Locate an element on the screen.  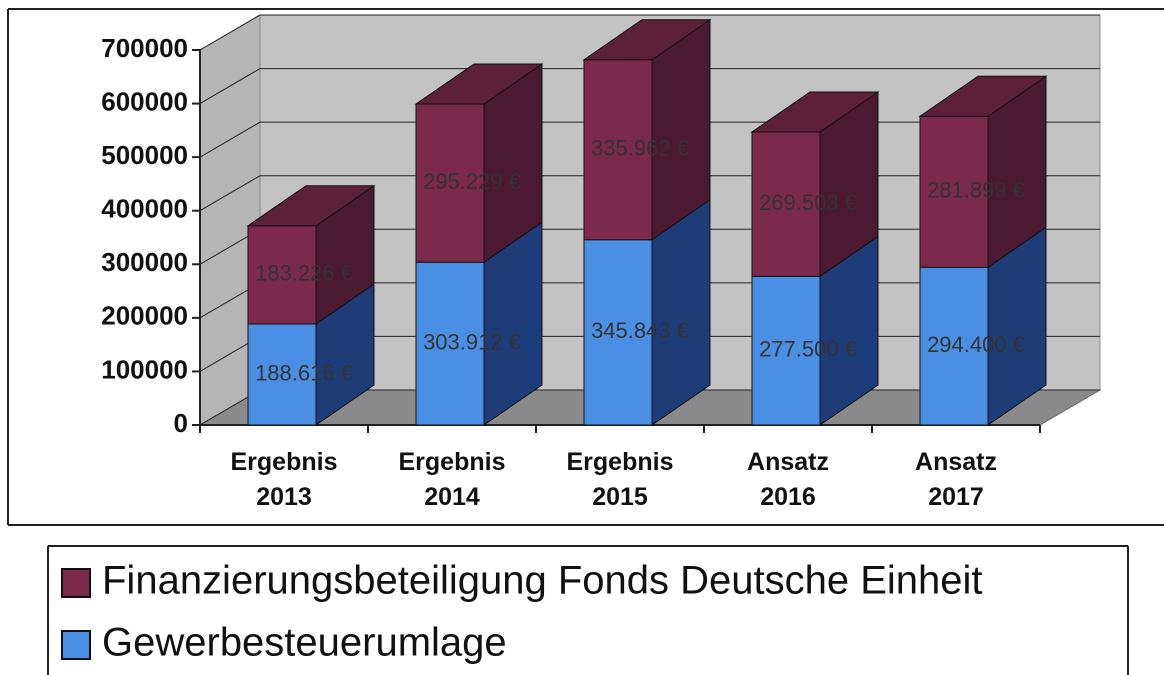
value-label: 277.500 € is located at coordinates (808, 348).